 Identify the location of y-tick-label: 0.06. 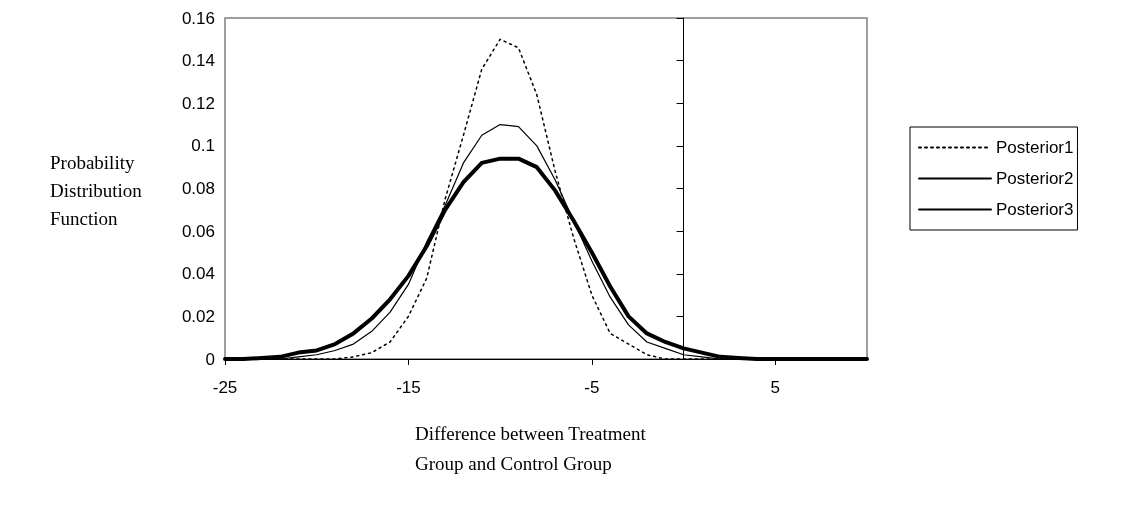
(198, 231).